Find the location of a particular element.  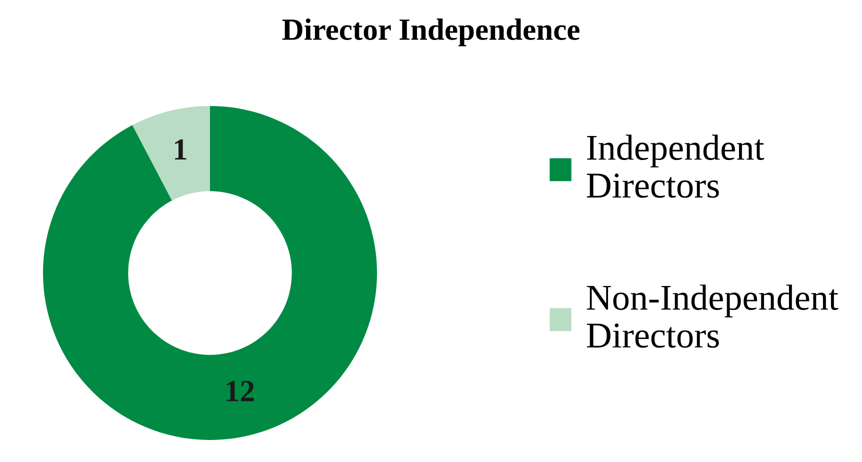

legend-label: Independent Directors is located at coordinates (675, 166).